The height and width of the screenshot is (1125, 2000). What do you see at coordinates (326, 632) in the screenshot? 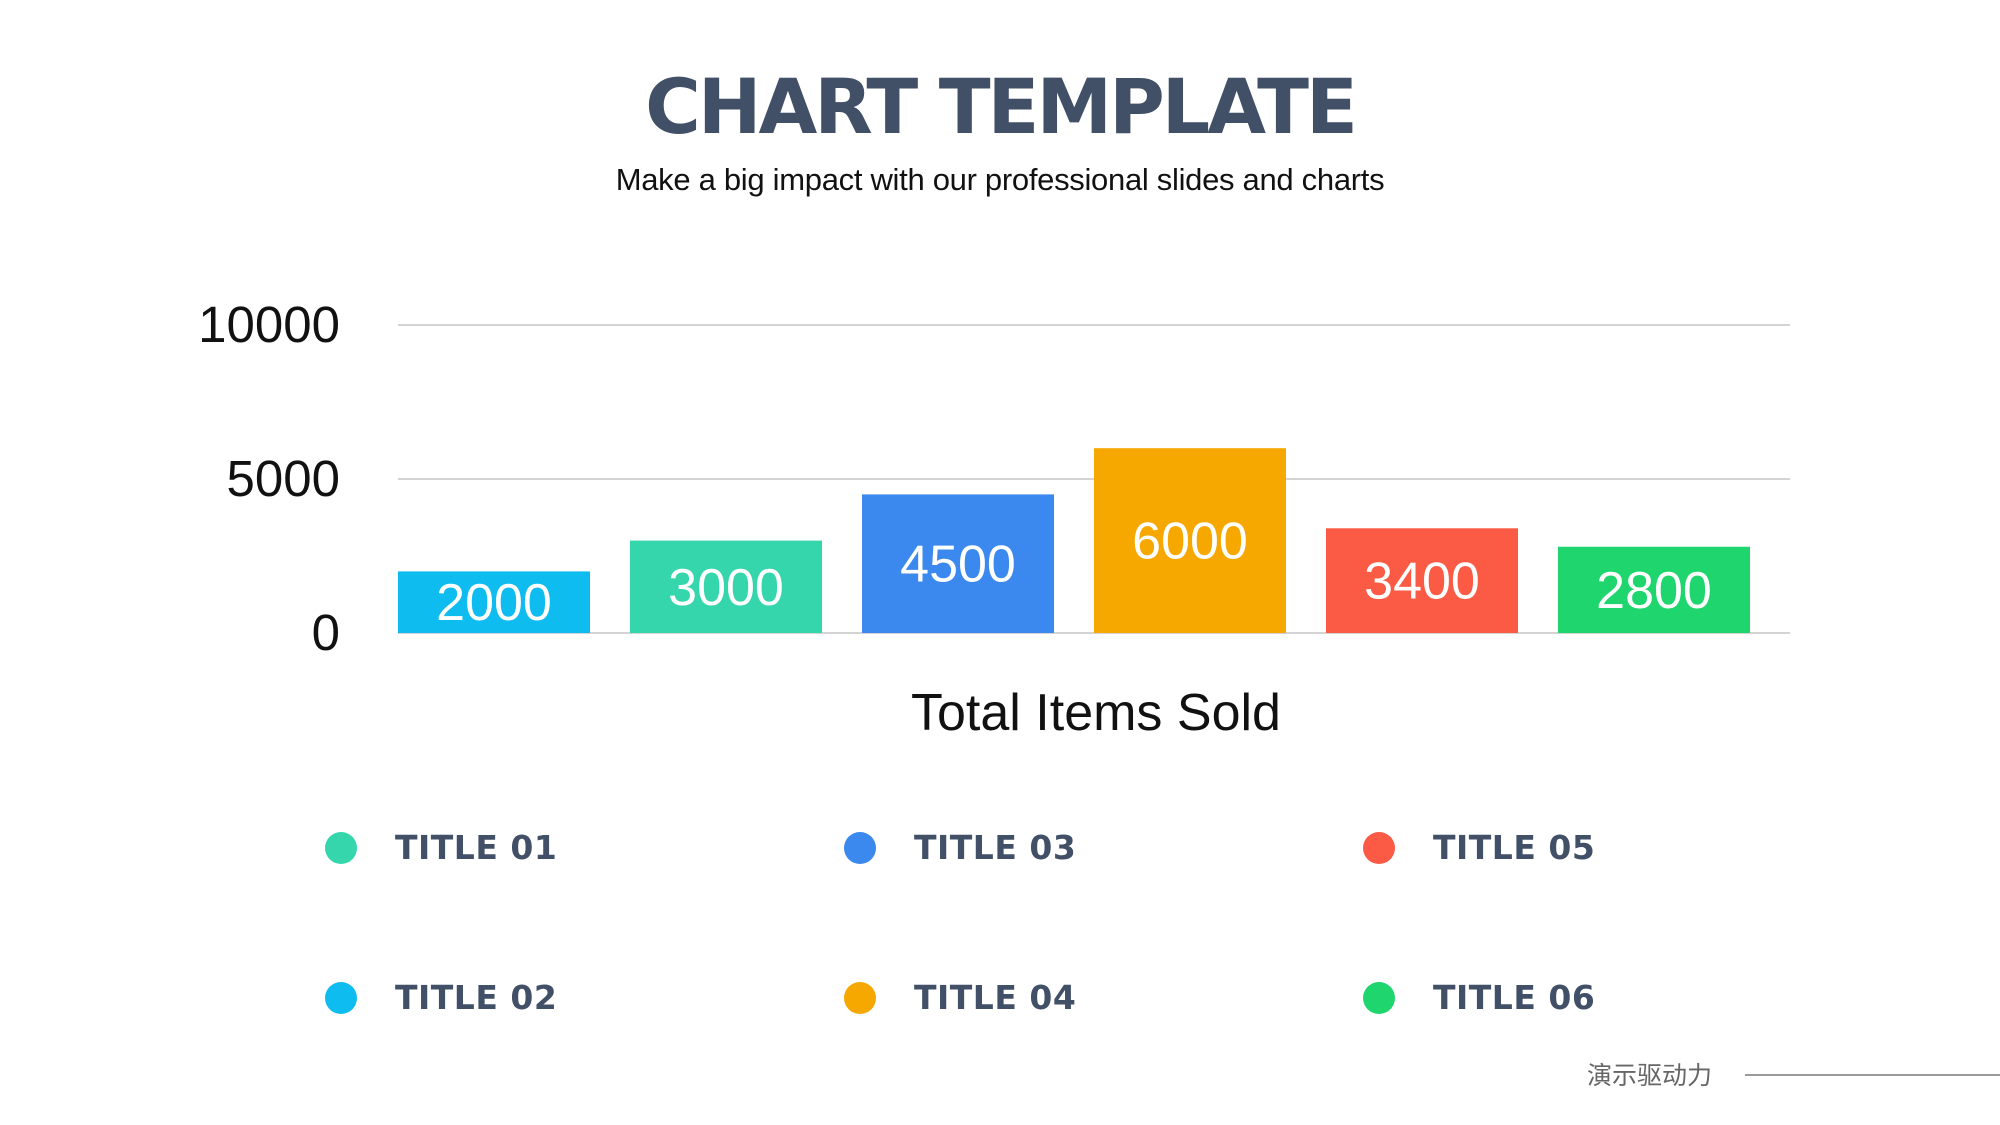
I see `y-tick-label: 0` at bounding box center [326, 632].